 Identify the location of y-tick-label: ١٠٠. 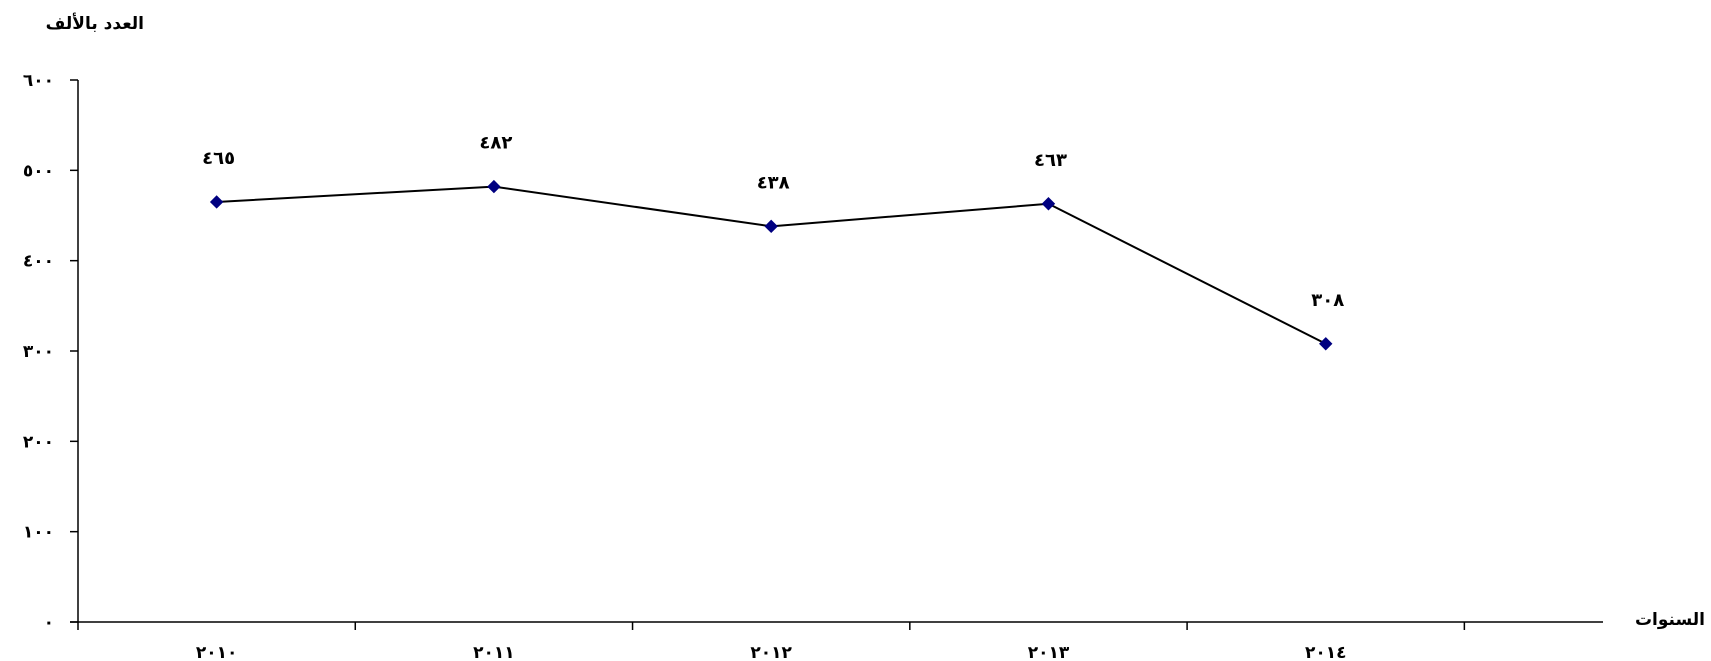
(38, 533).